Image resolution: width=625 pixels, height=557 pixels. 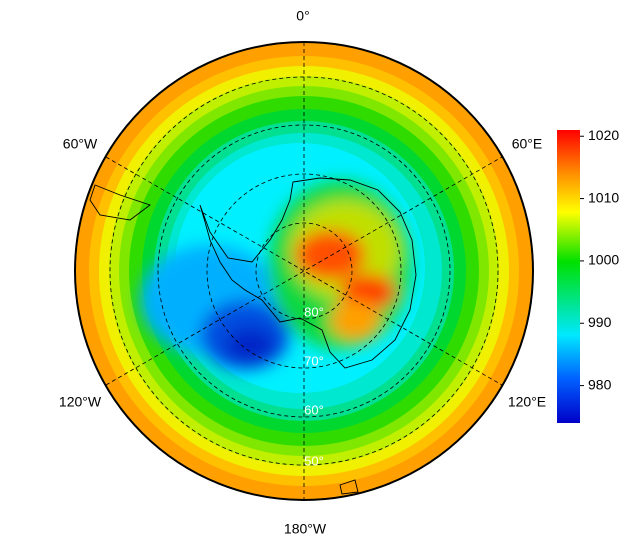 I want to click on longitude-label: 60°W, so click(x=80, y=144).